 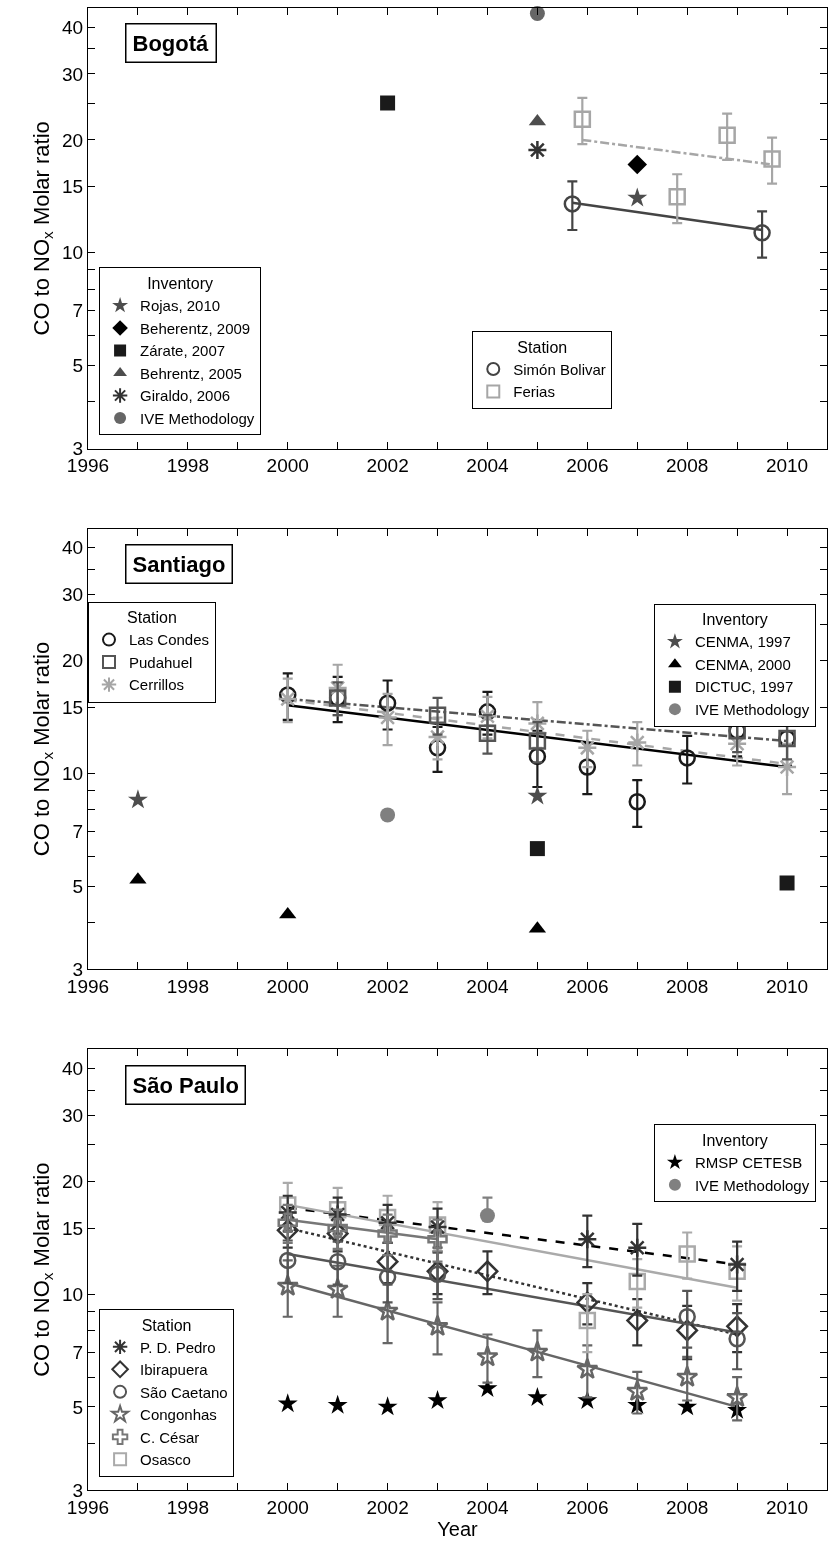 I want to click on text: Bogotá, so click(x=171, y=43).